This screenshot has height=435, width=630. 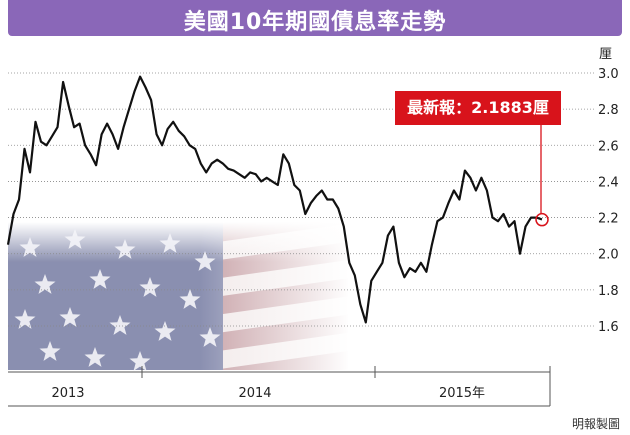 What do you see at coordinates (608, 110) in the screenshot?
I see `y-tick-label: 2.8` at bounding box center [608, 110].